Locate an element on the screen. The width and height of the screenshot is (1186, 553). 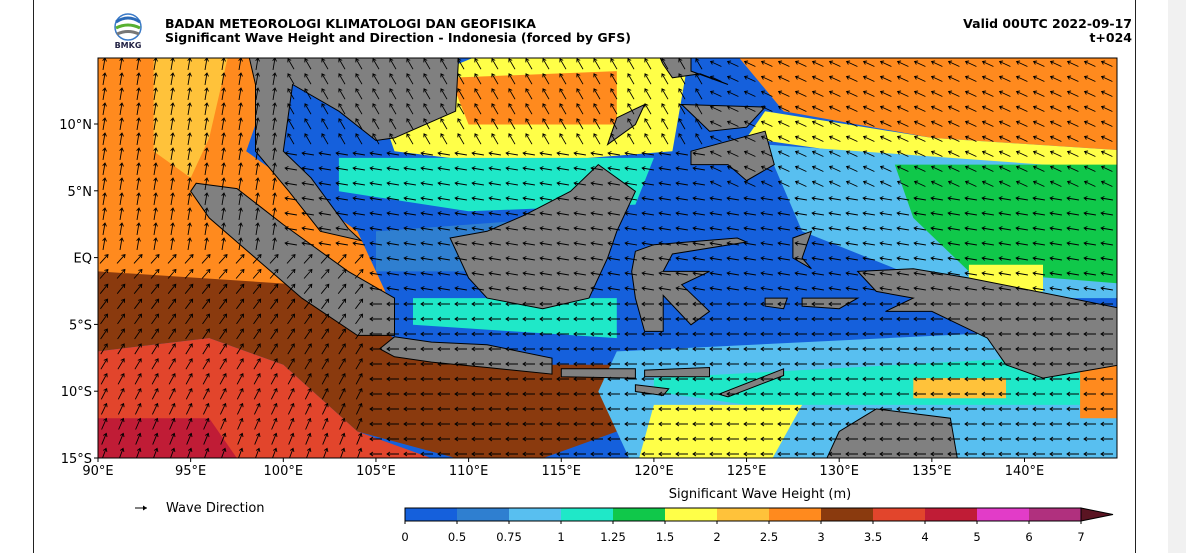
colorbar-title: Significant Wave Height (m) is located at coordinates (760, 494).